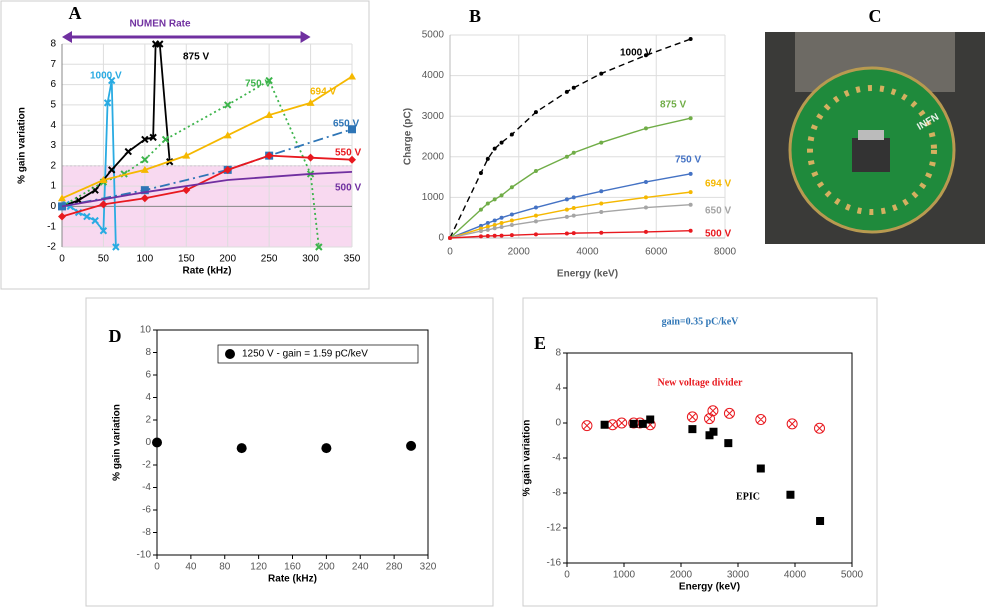  I want to click on y-tick-label: -1, so click(51, 226).